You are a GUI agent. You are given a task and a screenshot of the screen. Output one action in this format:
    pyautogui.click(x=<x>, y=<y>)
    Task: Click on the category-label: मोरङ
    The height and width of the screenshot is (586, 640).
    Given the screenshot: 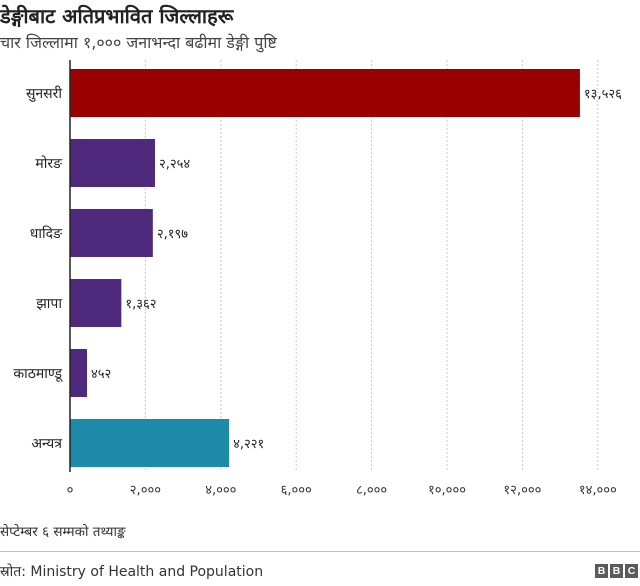 What is the action you would take?
    pyautogui.click(x=49, y=163)
    